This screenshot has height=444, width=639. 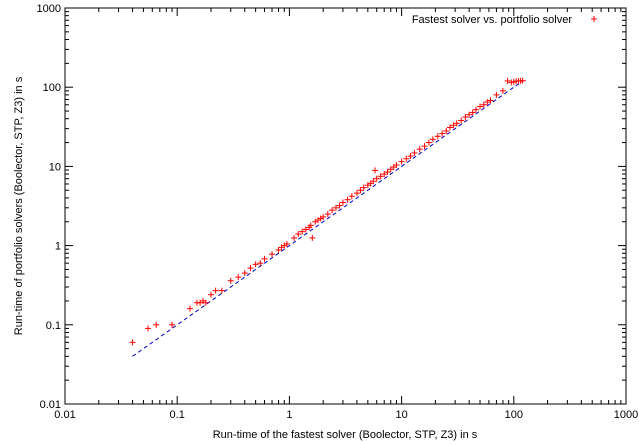 What do you see at coordinates (49, 9) in the screenshot?
I see `y-tick-label: 1000` at bounding box center [49, 9].